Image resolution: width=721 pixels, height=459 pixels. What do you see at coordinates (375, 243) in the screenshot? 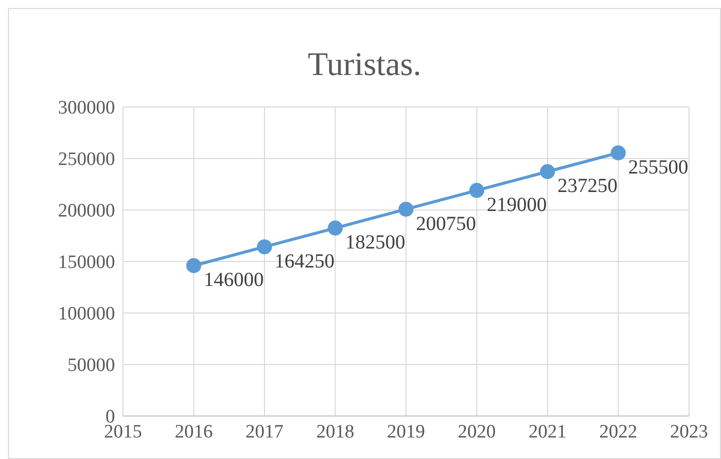
I see `data-label: 182500` at bounding box center [375, 243].